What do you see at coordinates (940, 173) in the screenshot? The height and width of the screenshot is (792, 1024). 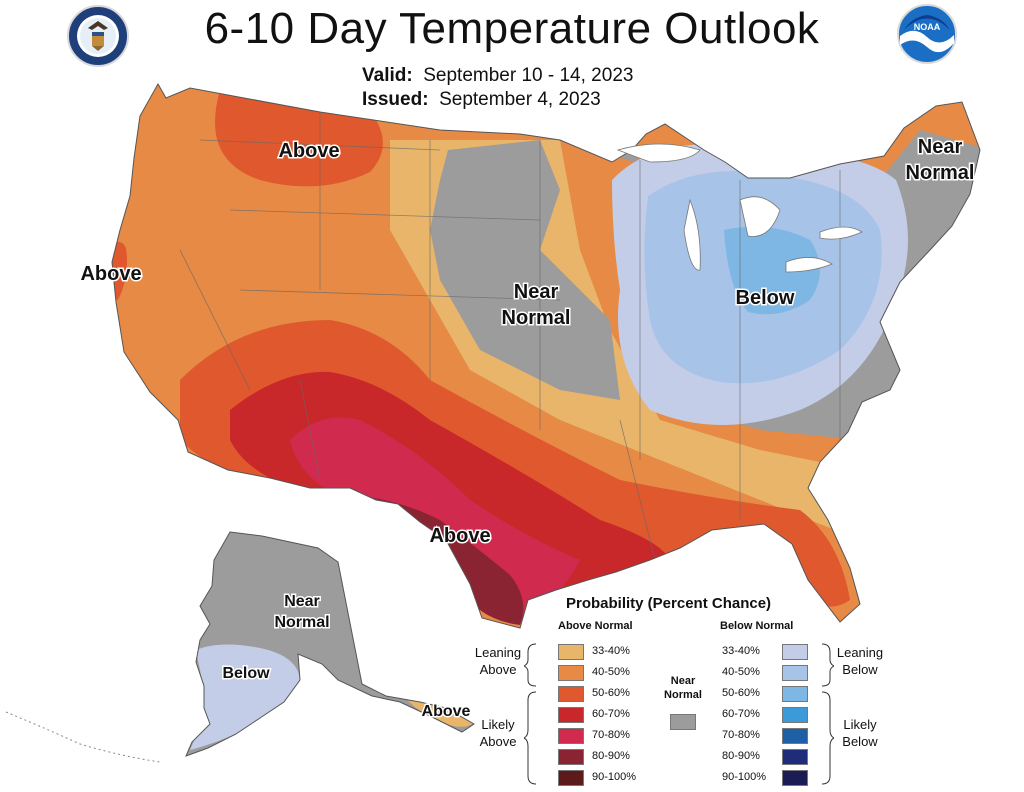 I see `label-near-normal-ne-2: Normal` at bounding box center [940, 173].